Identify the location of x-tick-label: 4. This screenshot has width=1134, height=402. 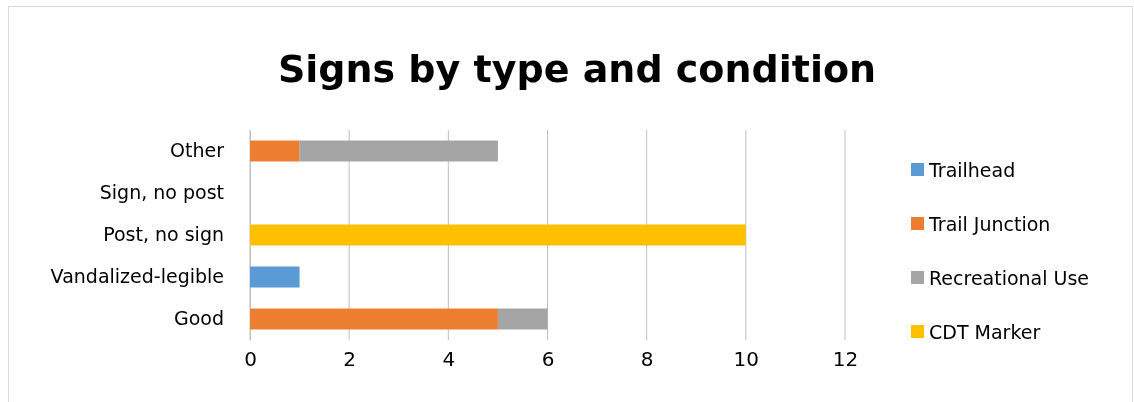
(449, 359).